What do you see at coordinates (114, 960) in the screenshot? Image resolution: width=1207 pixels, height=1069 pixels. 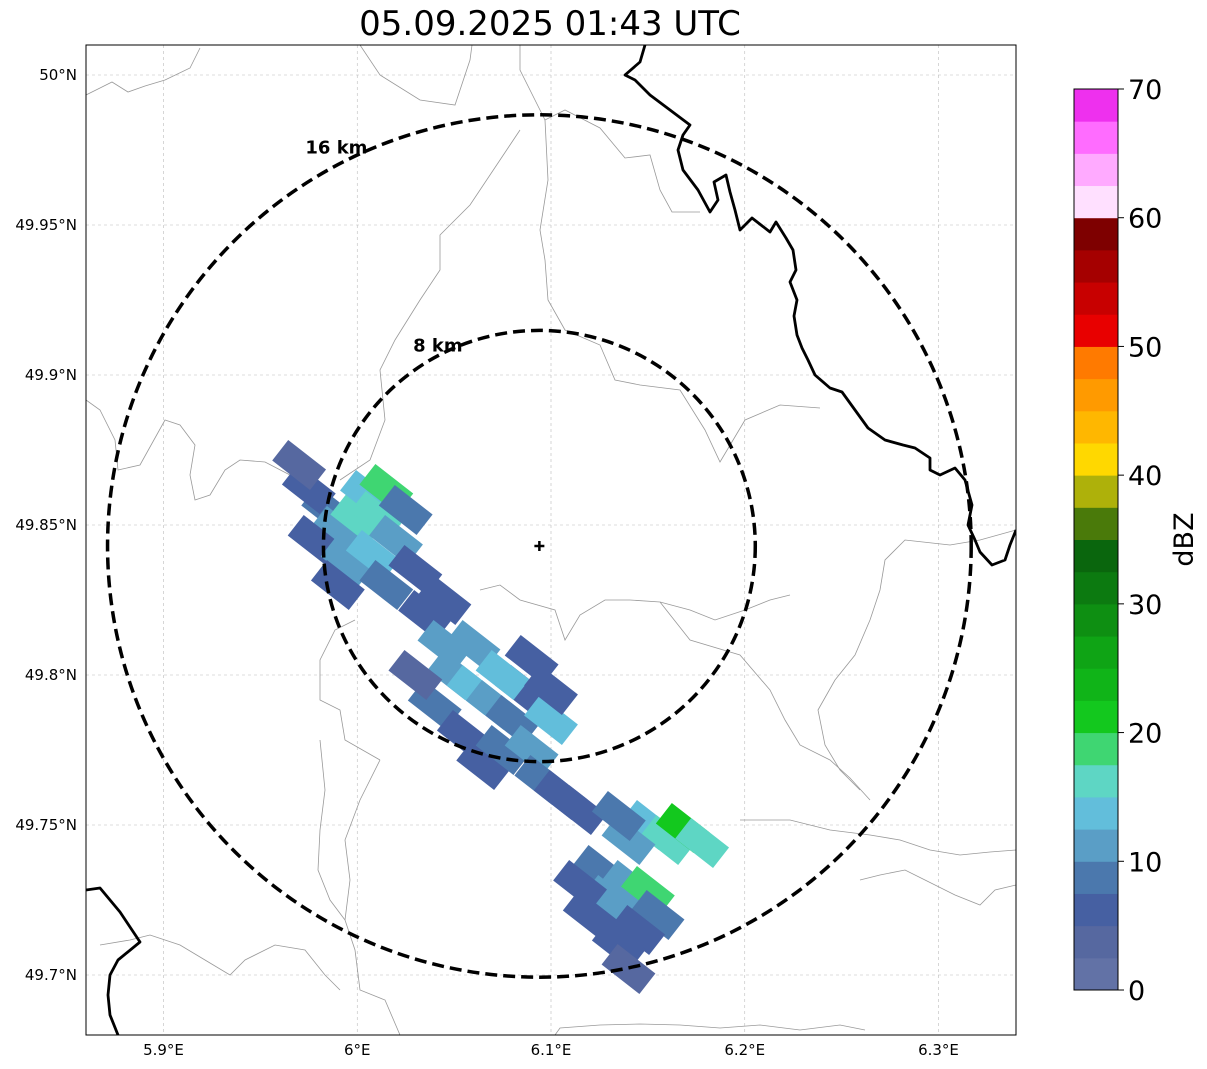 I see `border-line-south-west` at bounding box center [114, 960].